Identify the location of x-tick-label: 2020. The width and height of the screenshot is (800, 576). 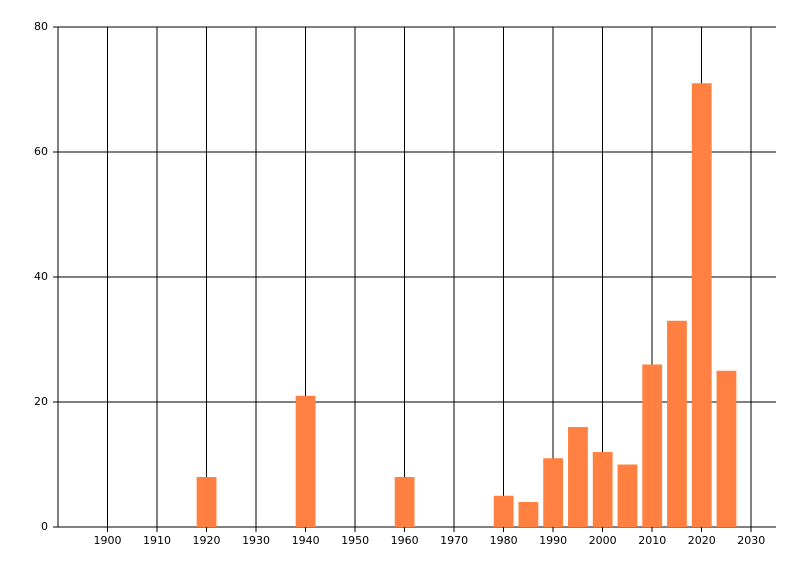
(702, 540).